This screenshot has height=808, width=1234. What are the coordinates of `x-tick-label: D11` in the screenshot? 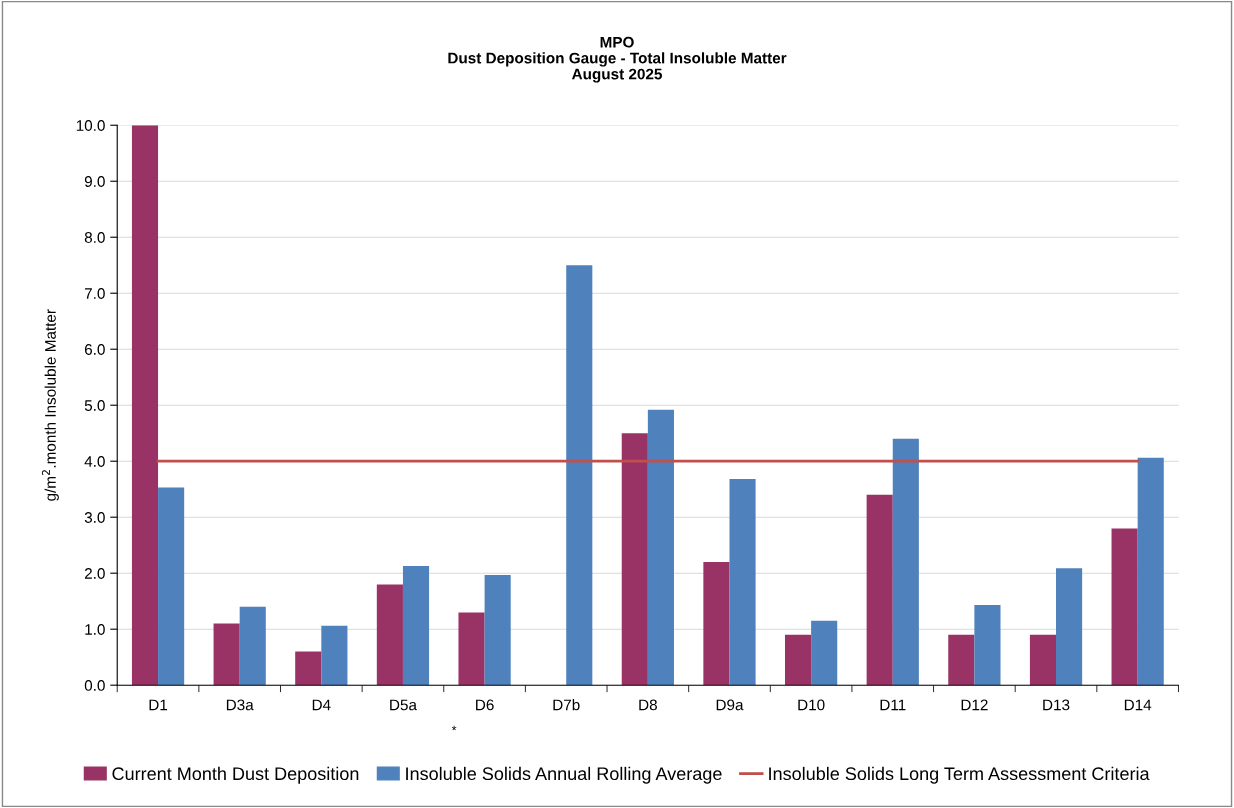 It's located at (893, 705).